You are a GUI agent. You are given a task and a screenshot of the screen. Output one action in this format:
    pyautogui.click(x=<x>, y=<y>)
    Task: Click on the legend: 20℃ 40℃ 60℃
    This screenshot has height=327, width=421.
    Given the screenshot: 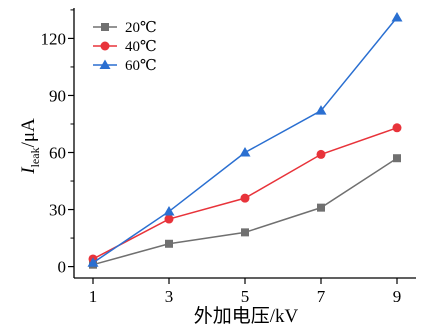 What is the action you would take?
    pyautogui.click(x=125, y=47)
    